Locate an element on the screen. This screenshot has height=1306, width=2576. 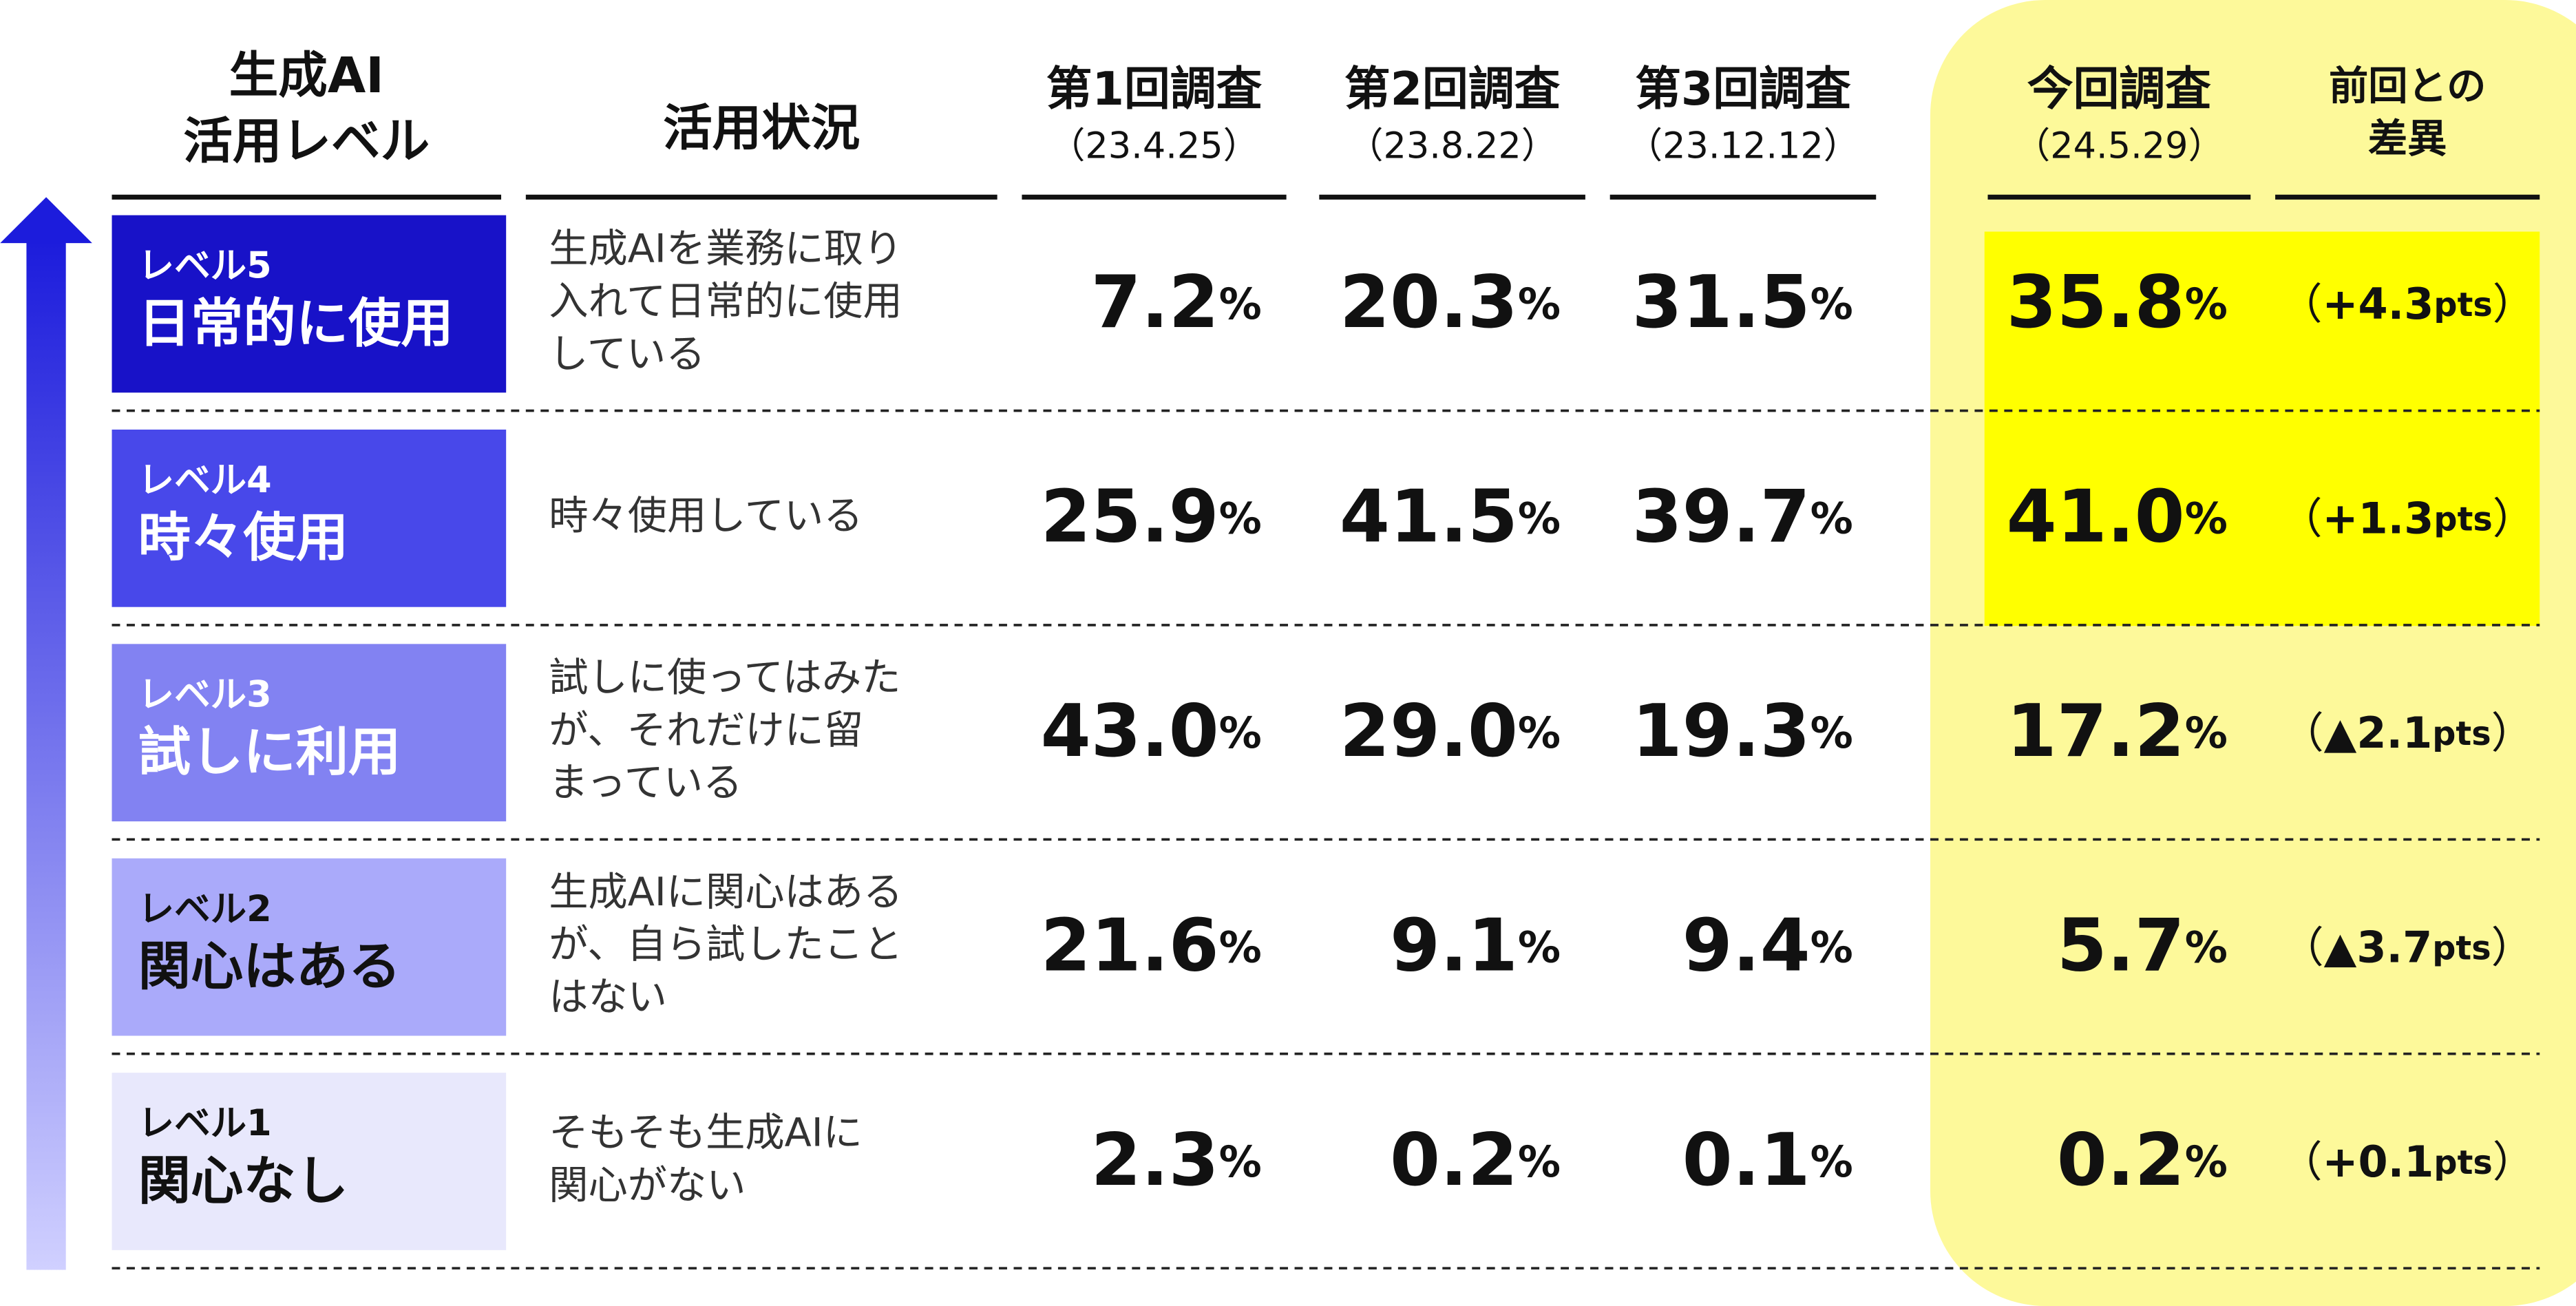
value-number: 21.6 is located at coordinates (1130, 945).